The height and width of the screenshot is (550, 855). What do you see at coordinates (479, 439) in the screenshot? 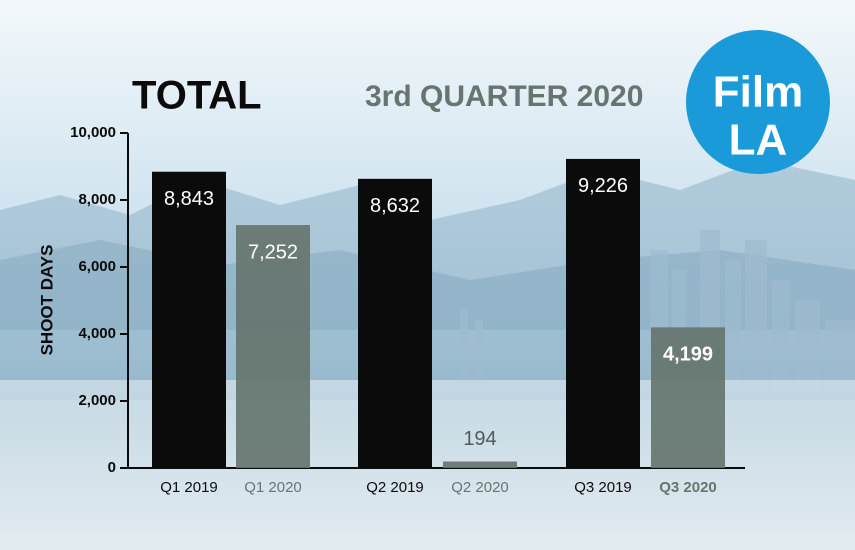
I see `value-label: 194` at bounding box center [479, 439].